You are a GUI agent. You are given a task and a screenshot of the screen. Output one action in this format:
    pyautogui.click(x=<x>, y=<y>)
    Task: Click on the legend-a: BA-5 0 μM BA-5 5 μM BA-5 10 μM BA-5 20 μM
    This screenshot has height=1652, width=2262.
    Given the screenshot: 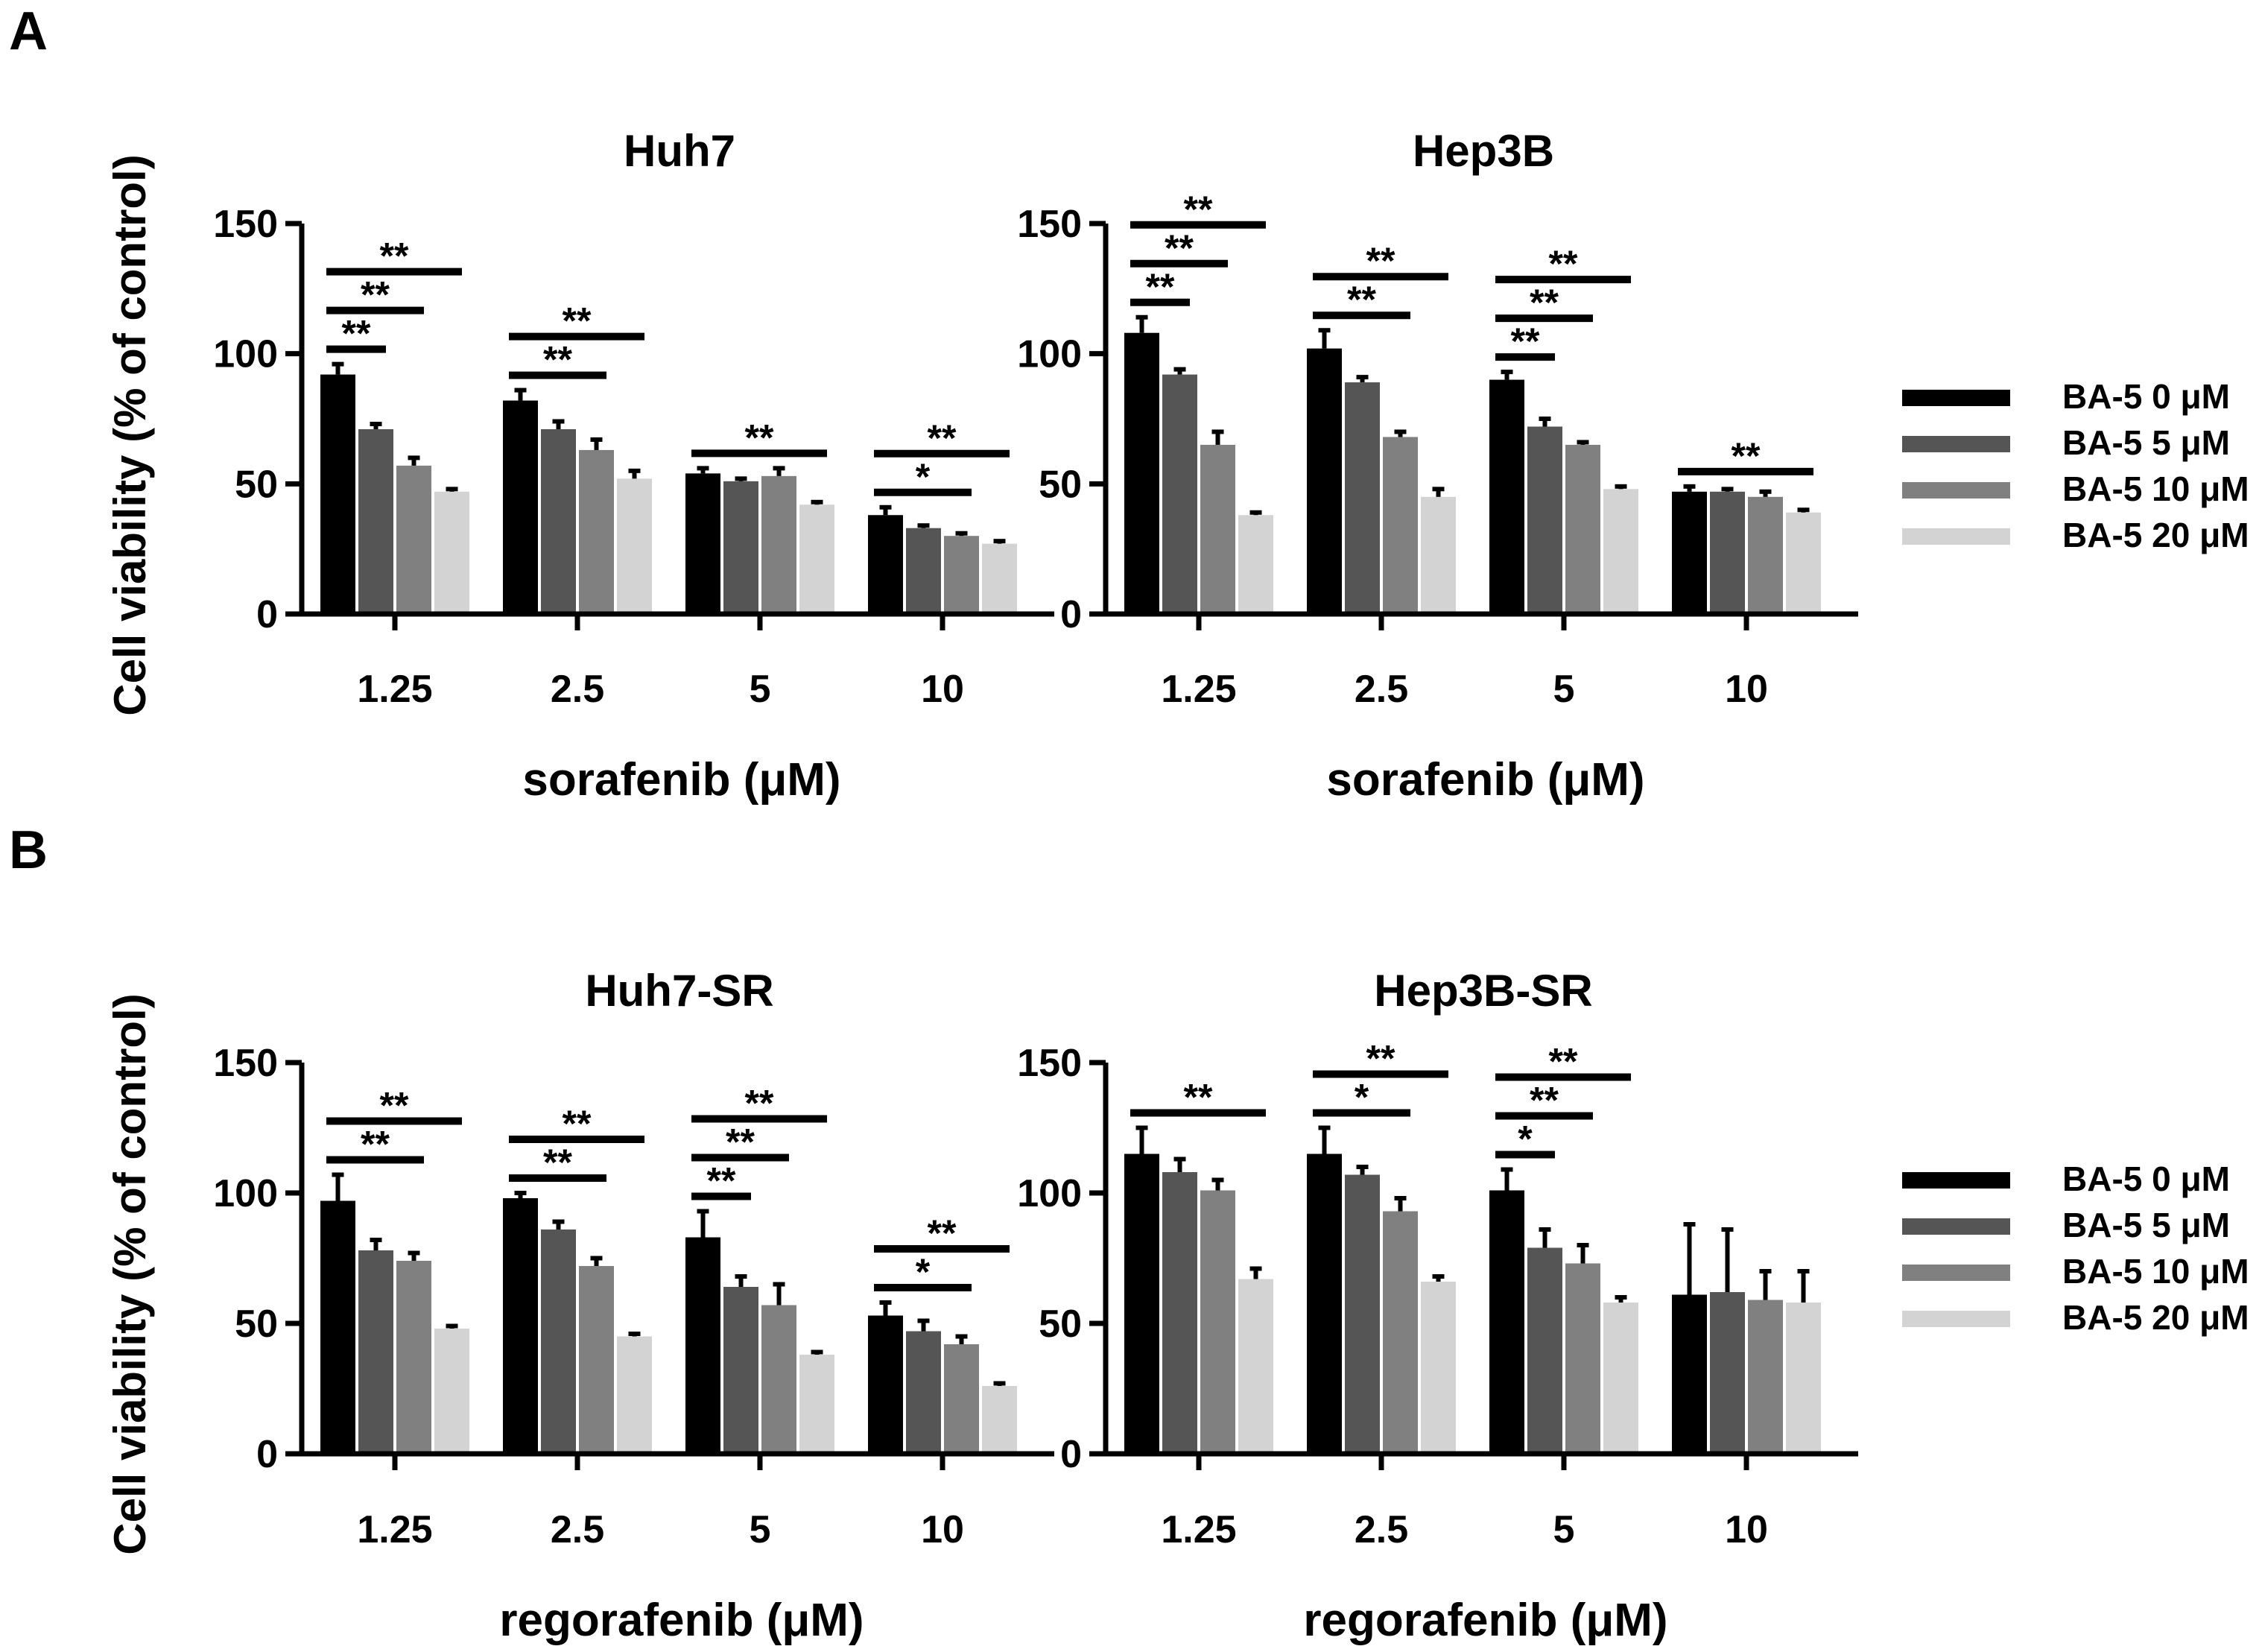 What is the action you would take?
    pyautogui.click(x=2075, y=465)
    